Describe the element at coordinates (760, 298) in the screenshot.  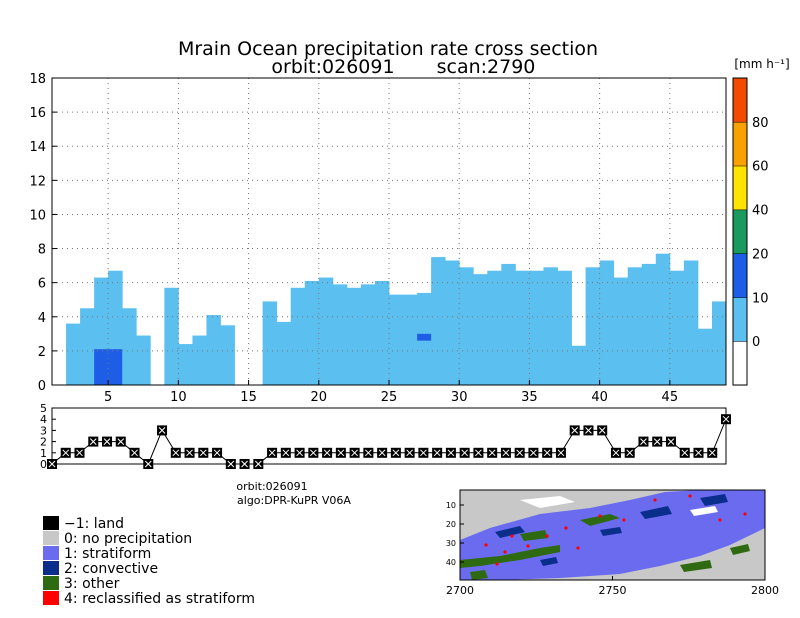
I see `colorbar-tick-label: 10` at that location.